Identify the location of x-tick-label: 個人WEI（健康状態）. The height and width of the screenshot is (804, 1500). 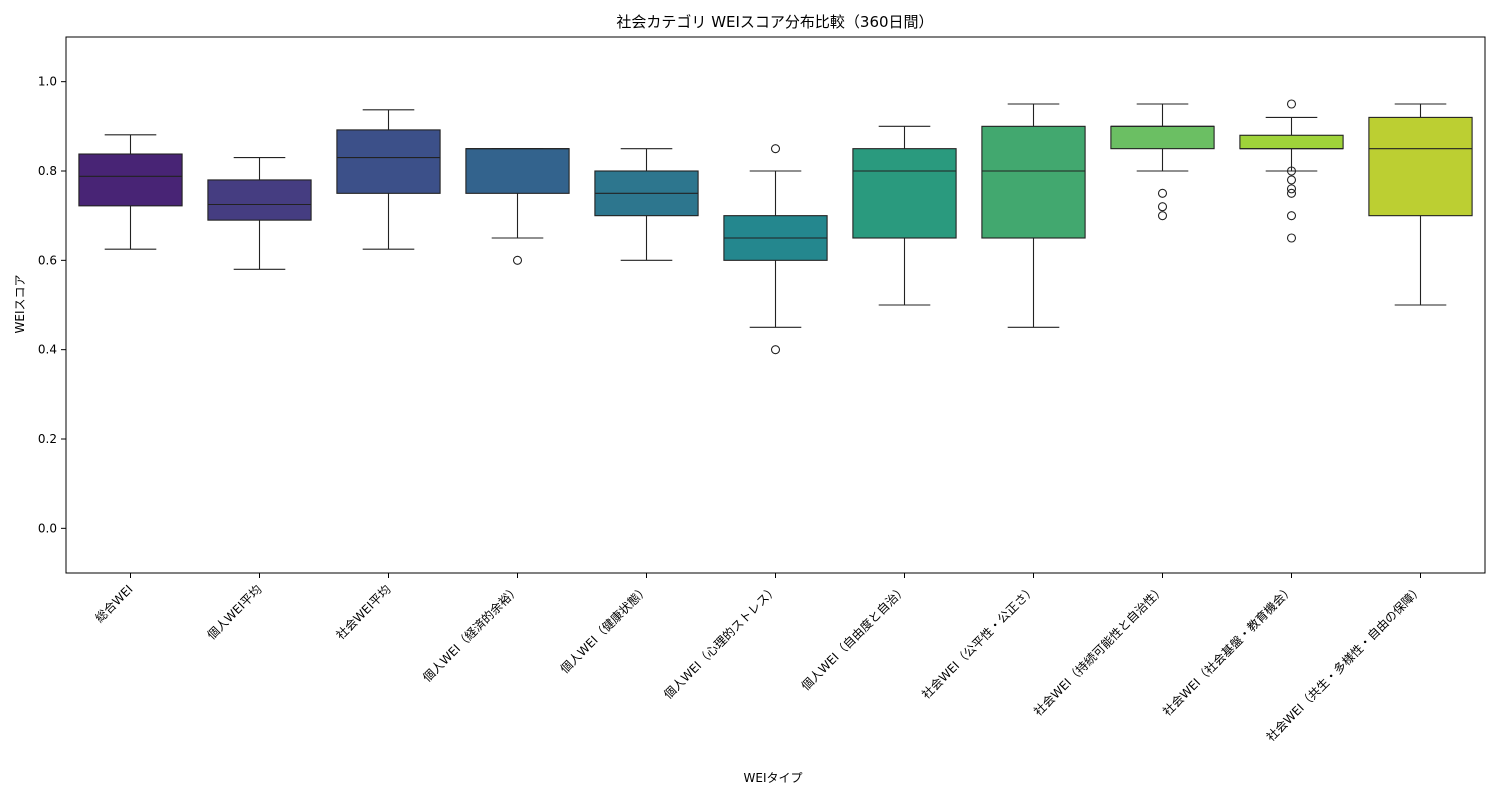
(604, 629).